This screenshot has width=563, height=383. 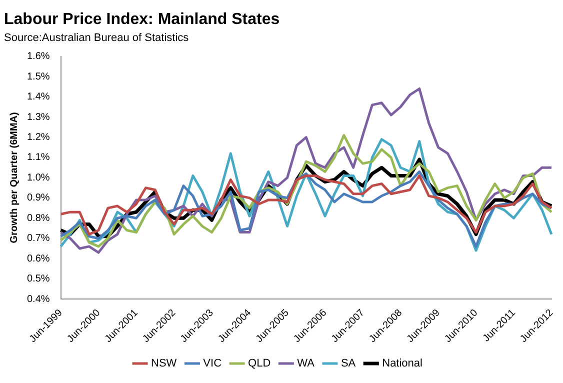 I want to click on legend-label: National, so click(x=402, y=364).